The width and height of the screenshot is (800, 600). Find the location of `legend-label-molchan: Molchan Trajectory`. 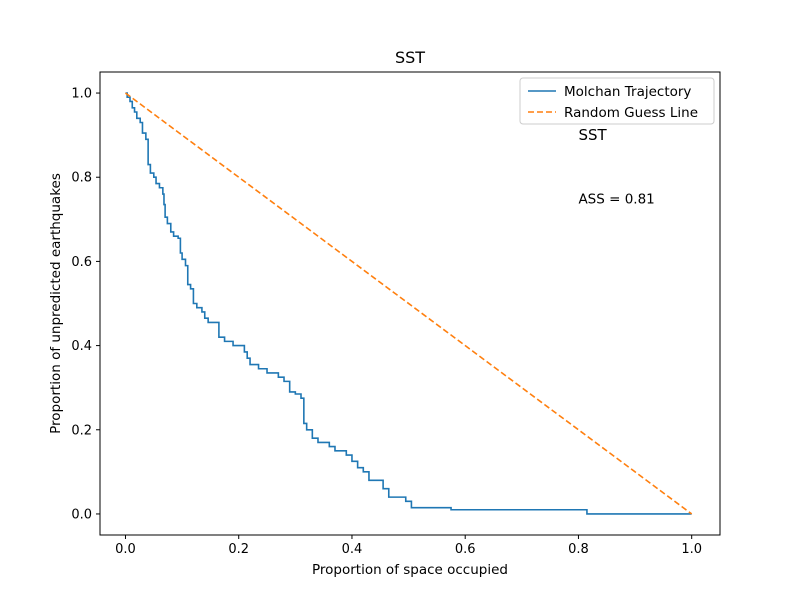

legend-label-molchan: Molchan Trajectory is located at coordinates (627, 92).